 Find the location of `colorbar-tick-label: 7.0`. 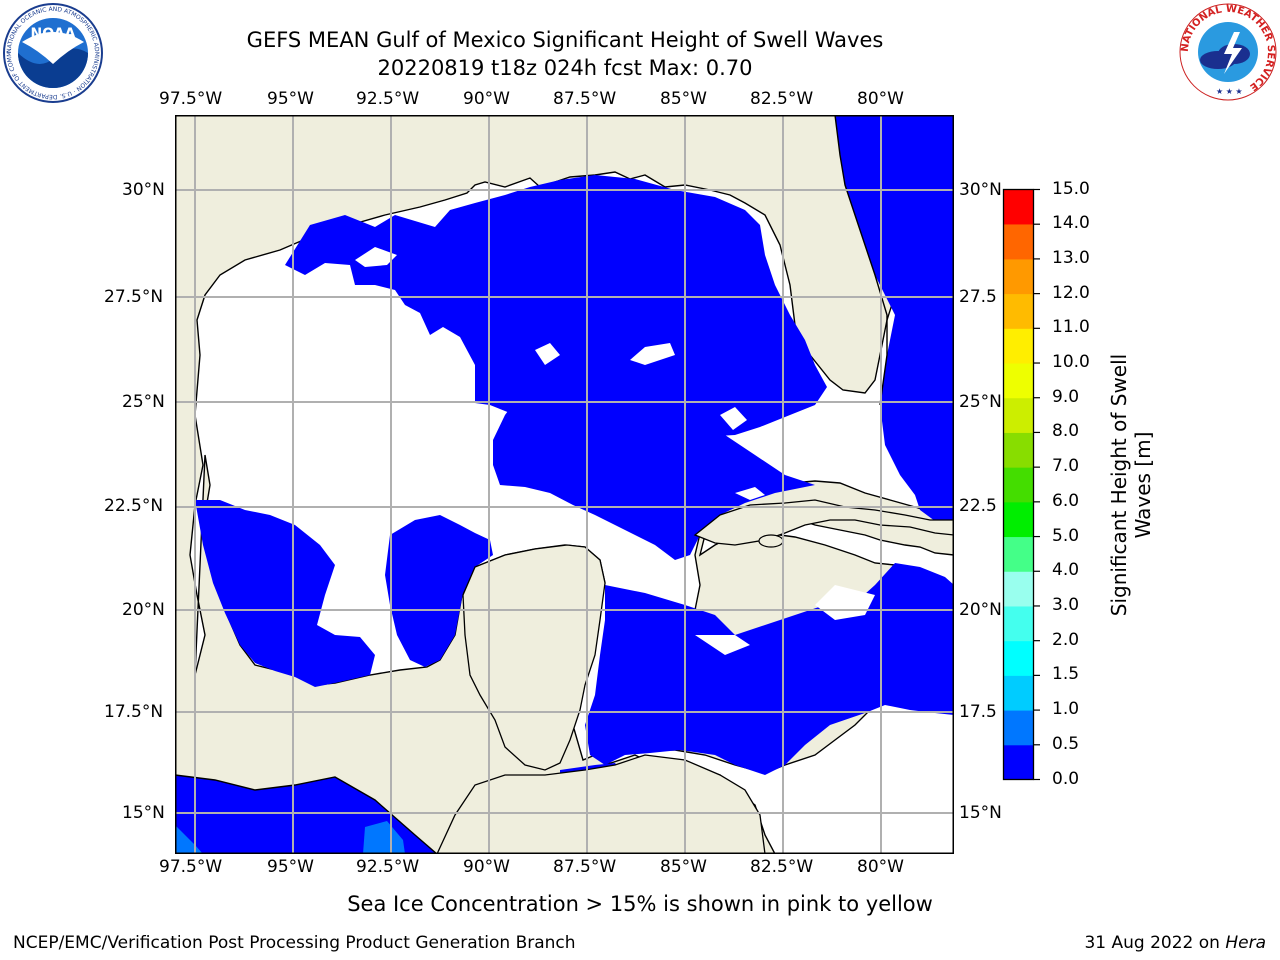

colorbar-tick-label: 7.0 is located at coordinates (1066, 466).